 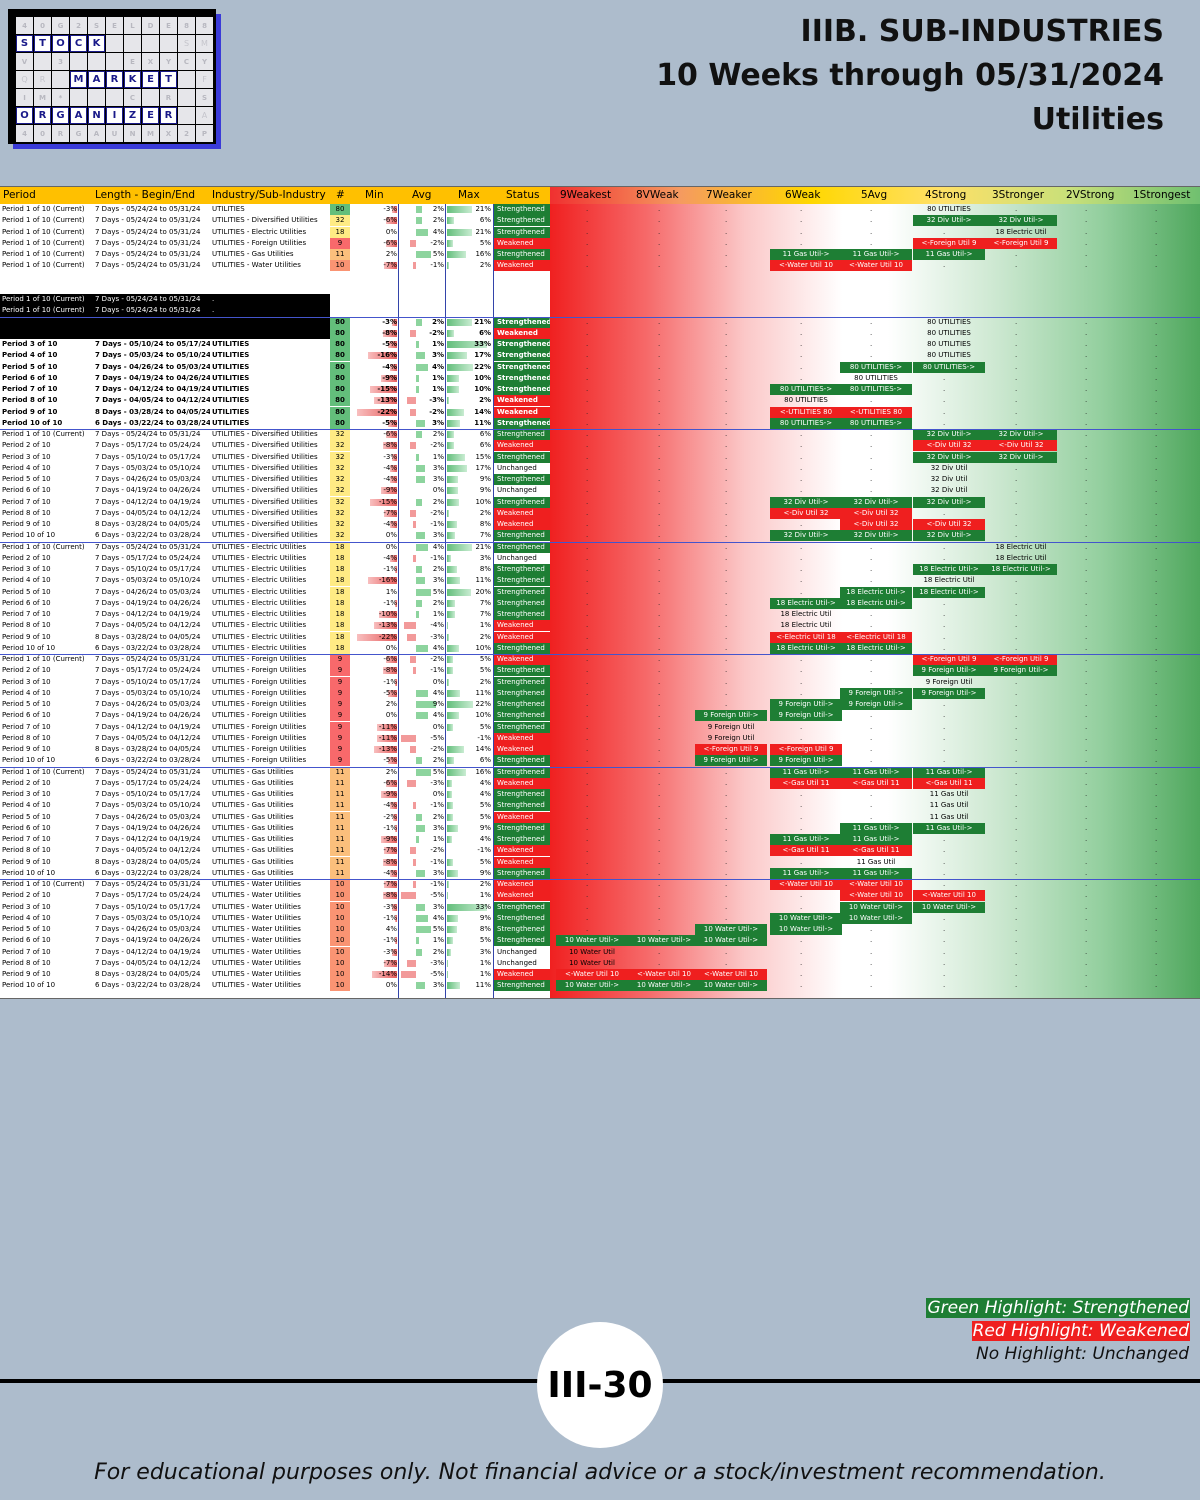 I want to click on logo-word-letter: K, so click(x=132, y=79).